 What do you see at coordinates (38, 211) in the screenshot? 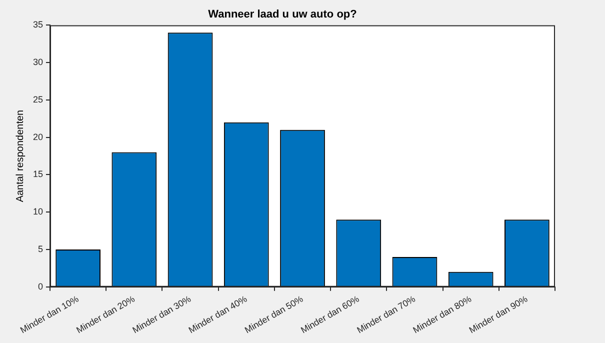
I see `y-tick-label: 10` at bounding box center [38, 211].